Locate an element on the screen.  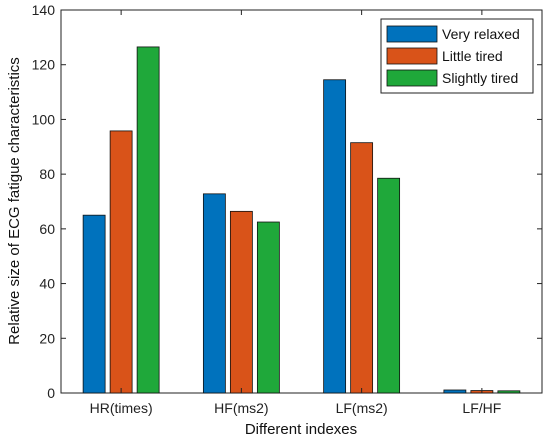
y-tick-label: 40 is located at coordinates (47, 284).